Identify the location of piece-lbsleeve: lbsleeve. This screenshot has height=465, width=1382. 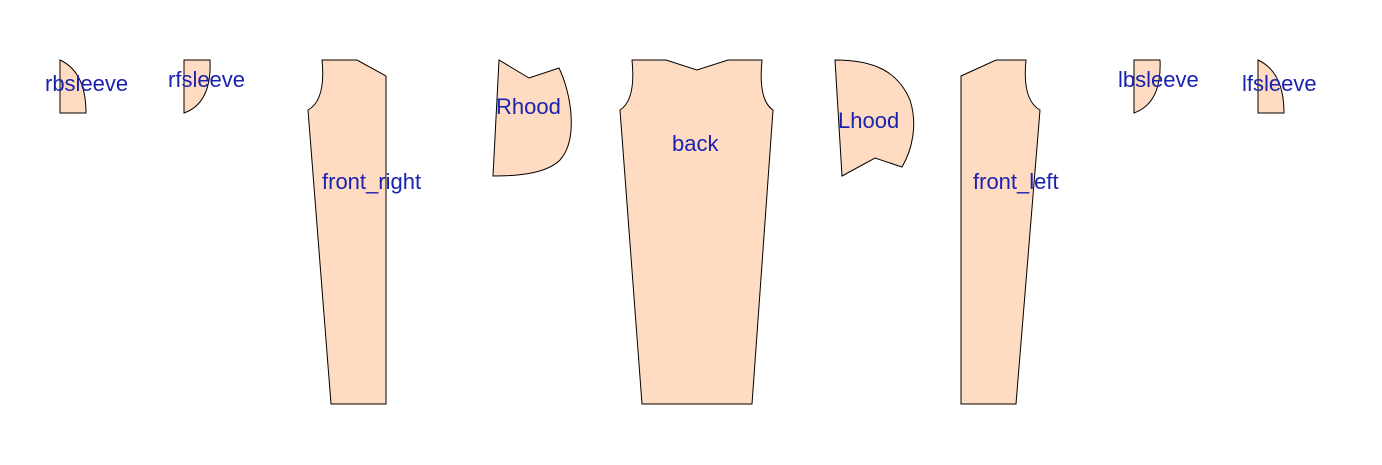
(1158, 86).